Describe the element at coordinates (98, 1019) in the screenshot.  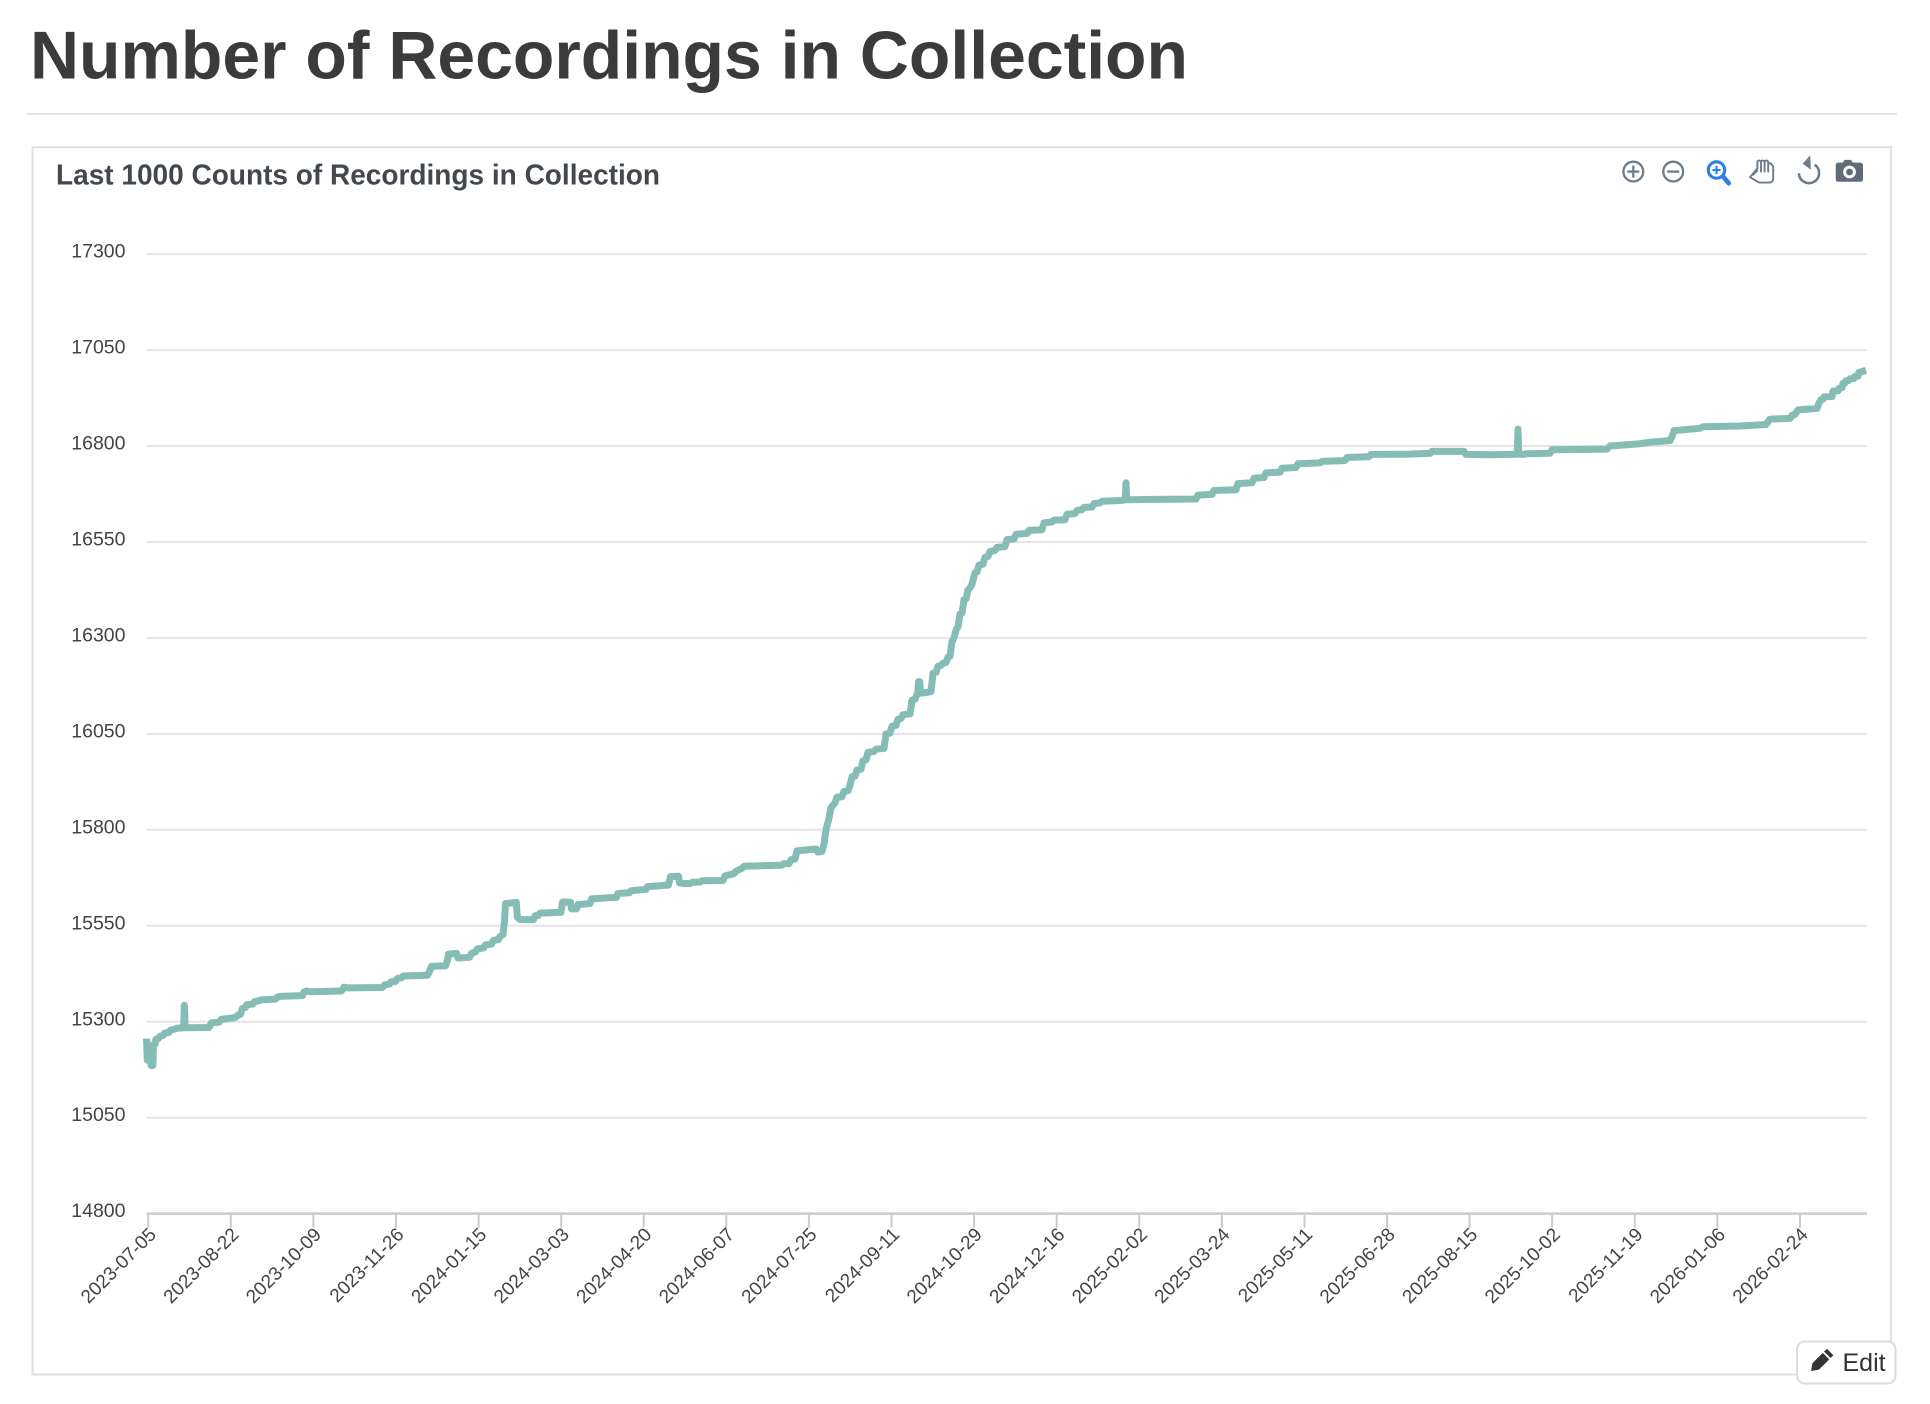
I see `svg-text: 15300` at that location.